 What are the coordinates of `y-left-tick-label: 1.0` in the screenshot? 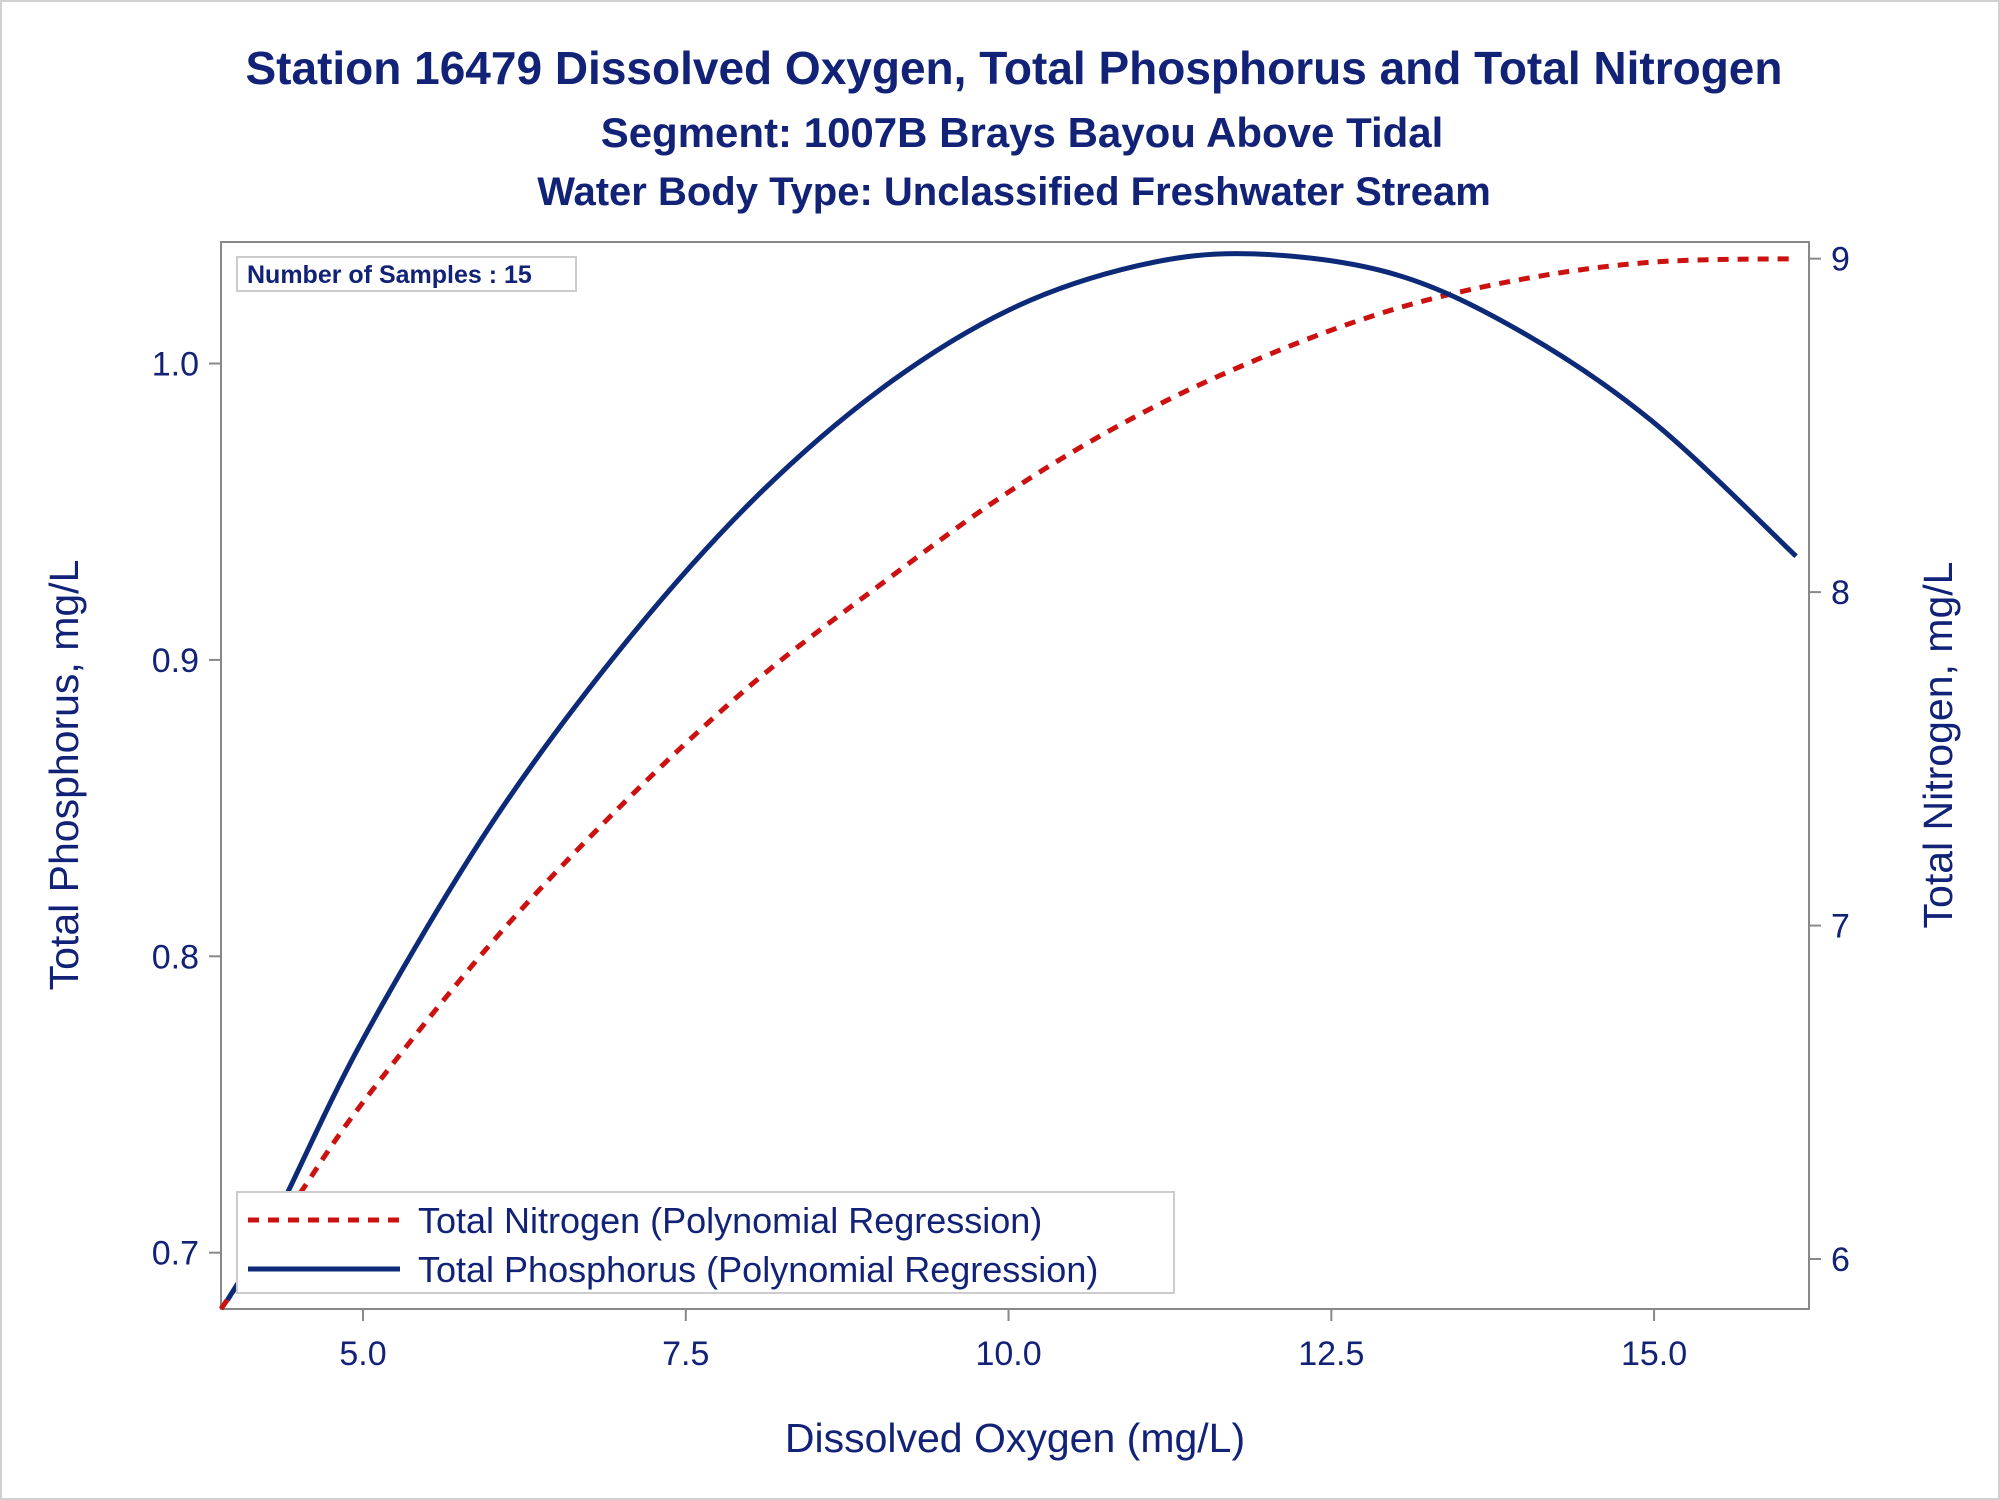 It's located at (175, 365).